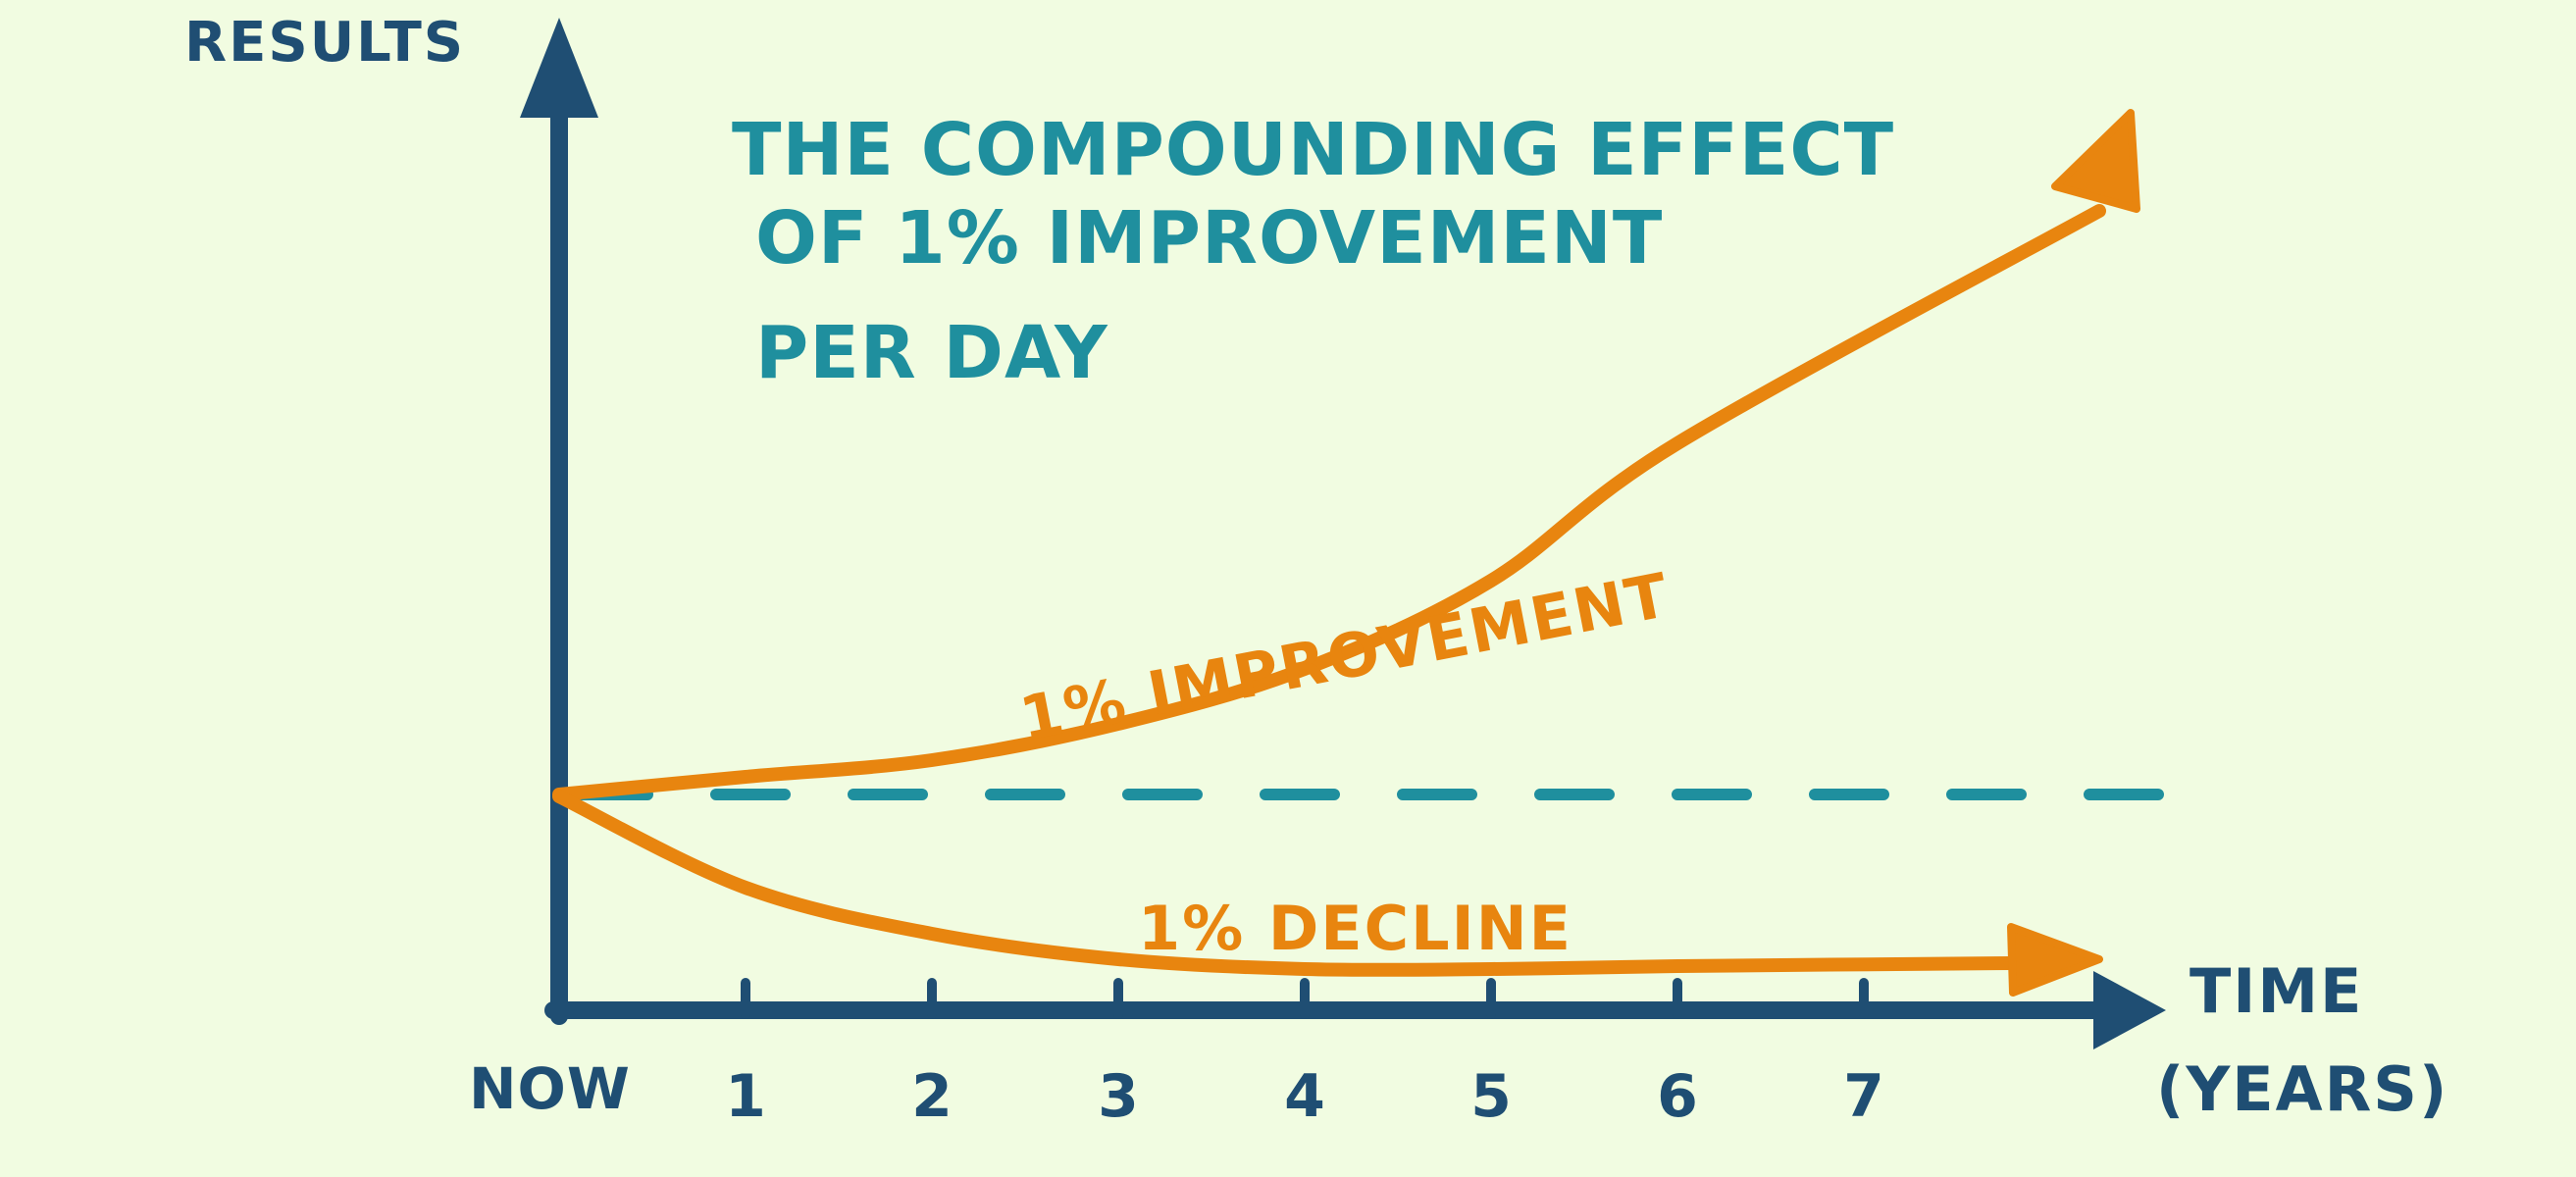 This screenshot has height=1177, width=2576. I want to click on x-tick-label: 5, so click(1491, 1097).